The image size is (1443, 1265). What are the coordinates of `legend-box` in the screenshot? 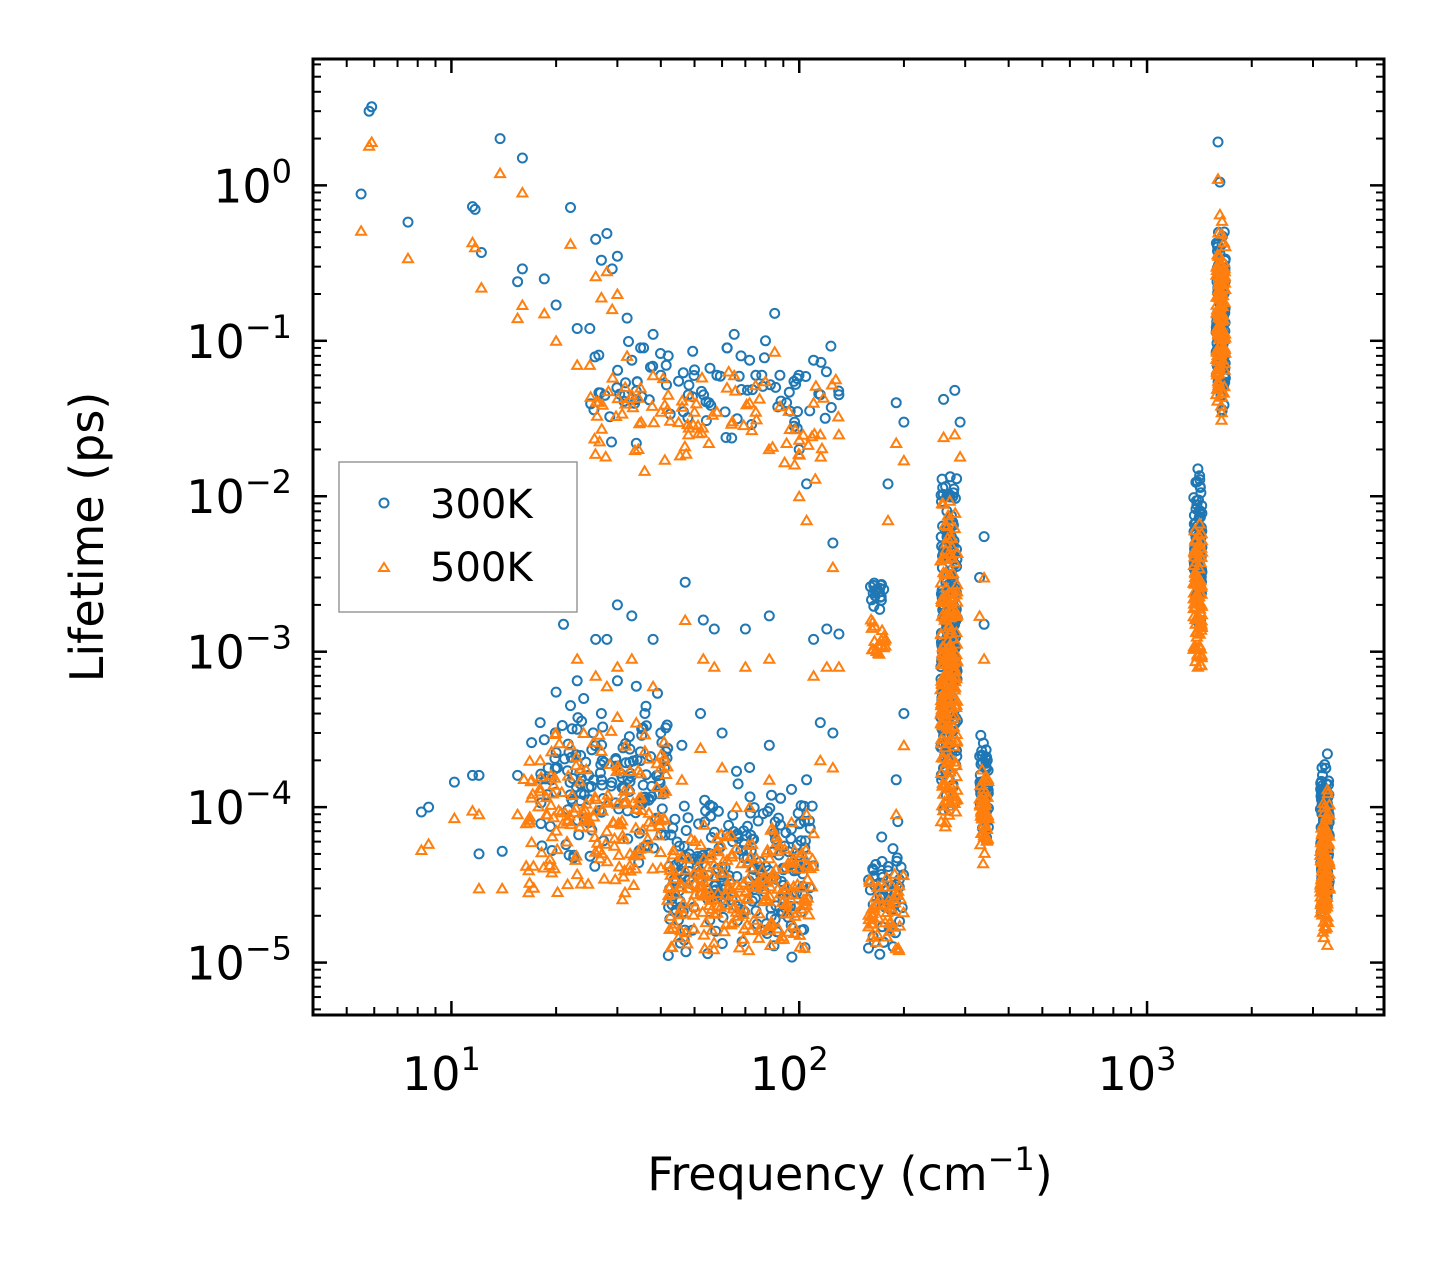 It's located at (458, 537).